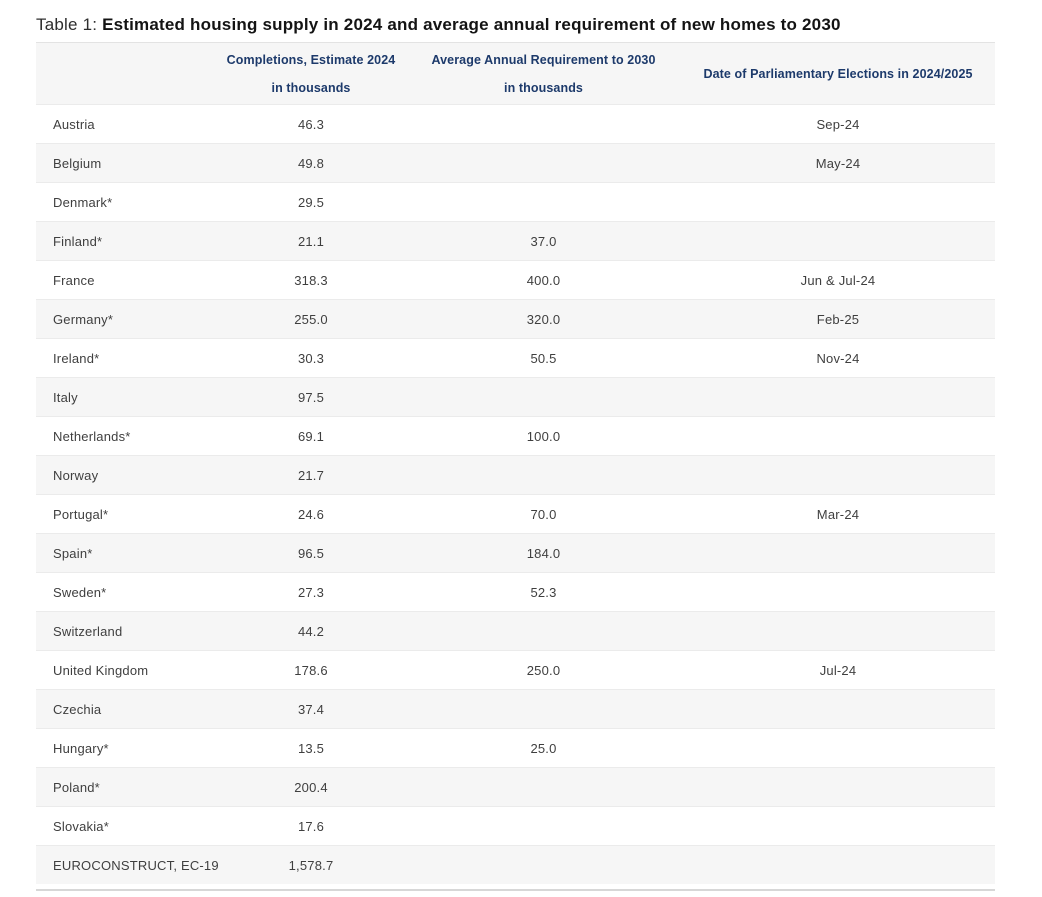 The image size is (1042, 897). I want to click on country-cell: Italy, so click(65, 397).